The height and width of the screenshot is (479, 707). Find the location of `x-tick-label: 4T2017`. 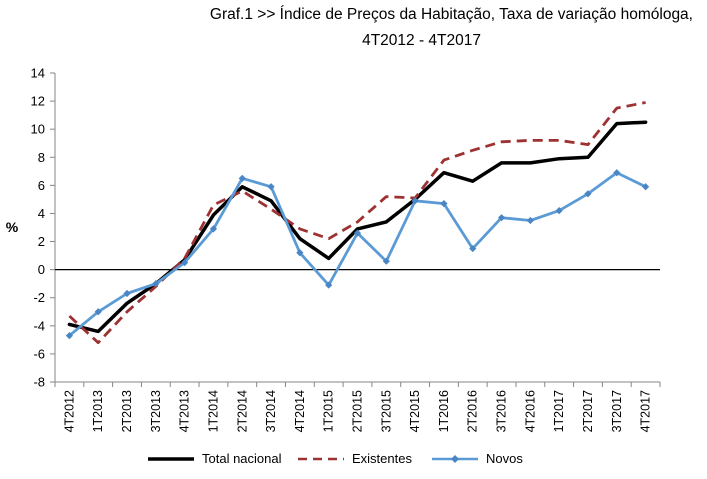

x-tick-label: 4T2017 is located at coordinates (646, 411).